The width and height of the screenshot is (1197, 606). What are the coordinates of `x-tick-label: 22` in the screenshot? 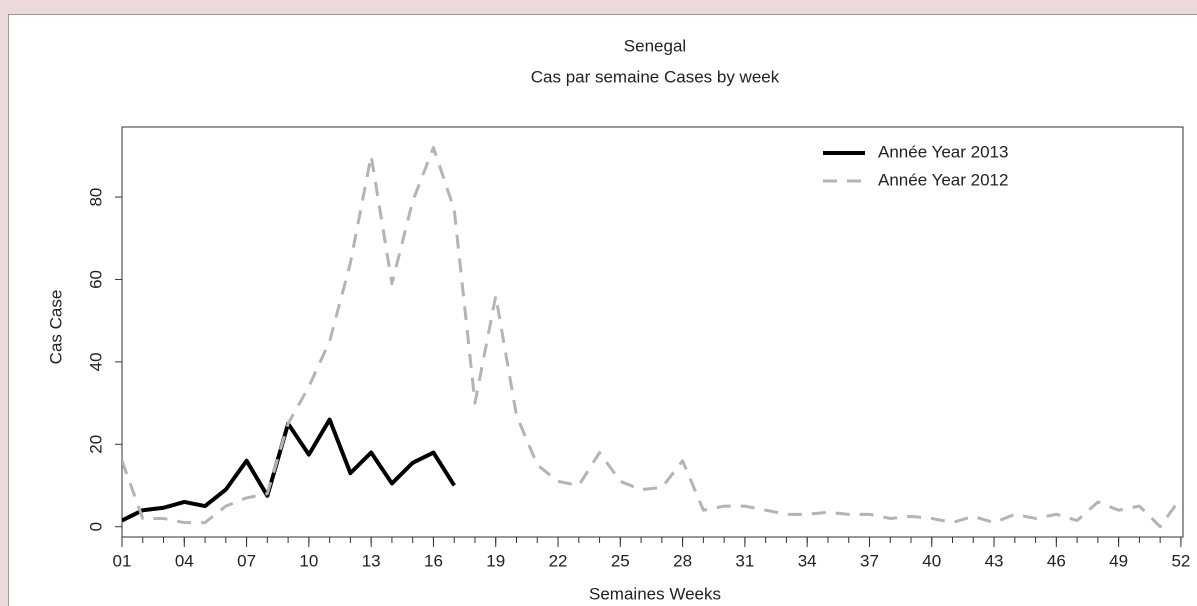 It's located at (558, 560).